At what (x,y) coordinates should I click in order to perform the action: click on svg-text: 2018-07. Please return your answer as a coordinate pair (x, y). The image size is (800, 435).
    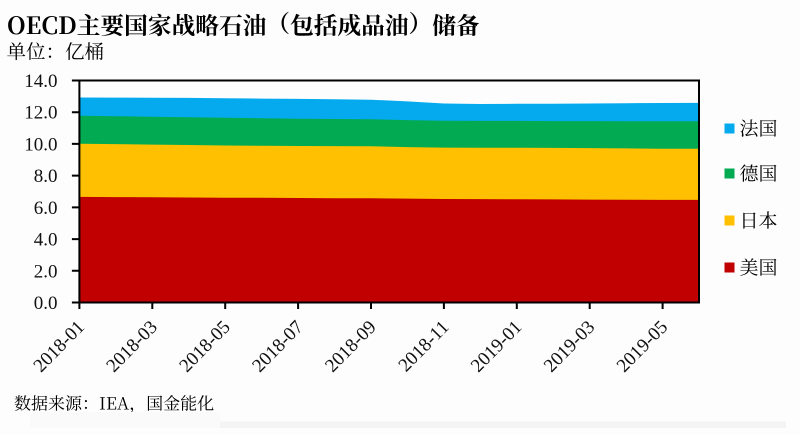
    Looking at the image, I should click on (277, 347).